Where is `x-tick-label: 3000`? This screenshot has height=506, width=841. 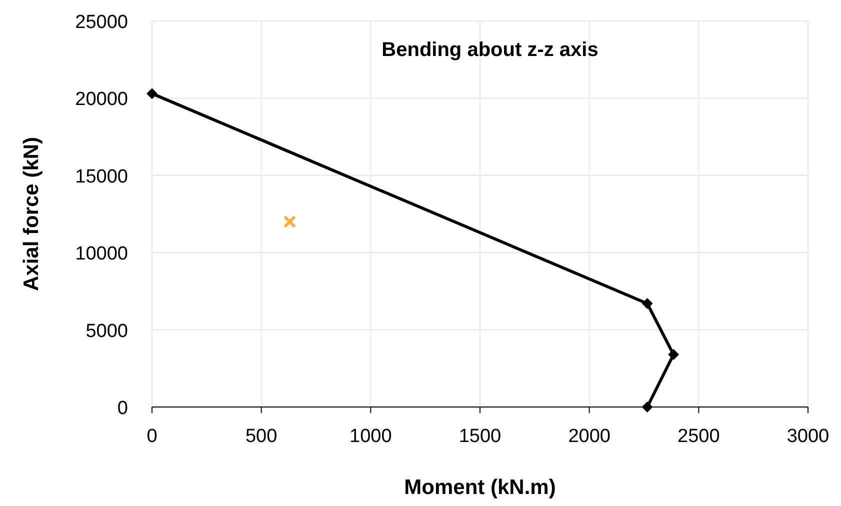
x-tick-label: 3000 is located at coordinates (808, 436).